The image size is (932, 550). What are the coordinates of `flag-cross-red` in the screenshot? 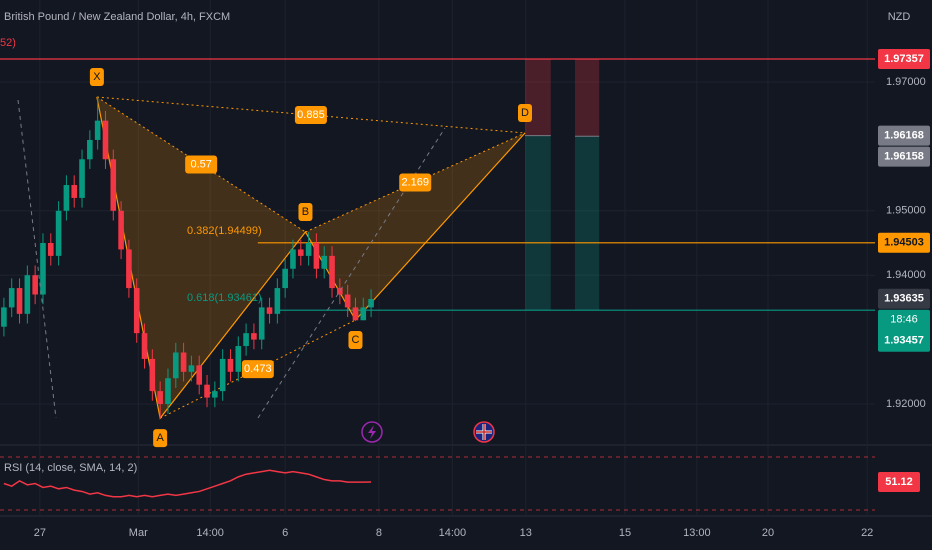 It's located at (484, 432).